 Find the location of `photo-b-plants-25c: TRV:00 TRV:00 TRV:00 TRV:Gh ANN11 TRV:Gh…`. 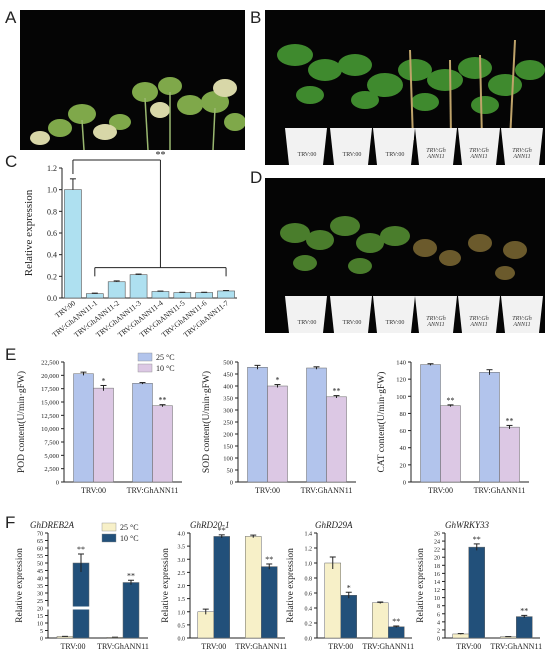

photo-b-plants-25c: TRV:00 TRV:00 TRV:00 TRV:Gh ANN11 TRV:Gh… is located at coordinates (405, 87).